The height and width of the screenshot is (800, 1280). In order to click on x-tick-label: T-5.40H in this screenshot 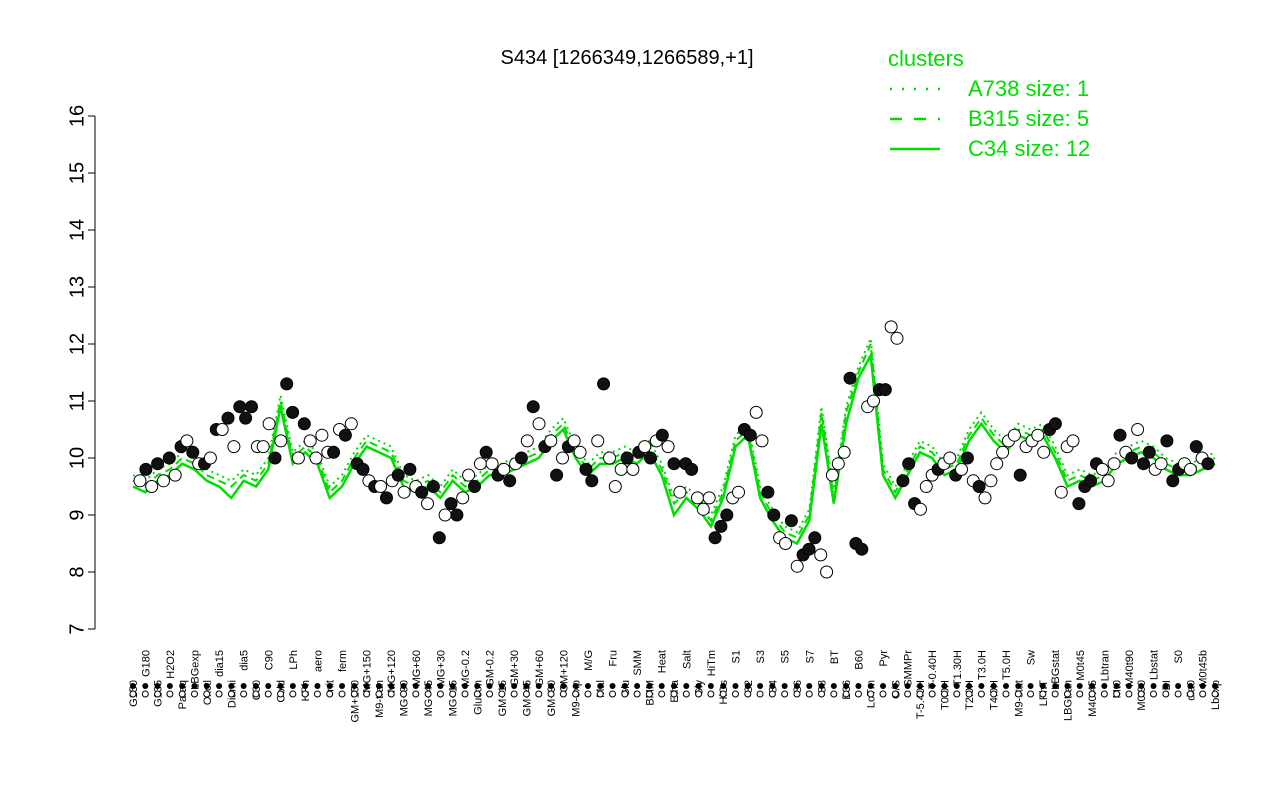, I will do `click(921, 699)`.